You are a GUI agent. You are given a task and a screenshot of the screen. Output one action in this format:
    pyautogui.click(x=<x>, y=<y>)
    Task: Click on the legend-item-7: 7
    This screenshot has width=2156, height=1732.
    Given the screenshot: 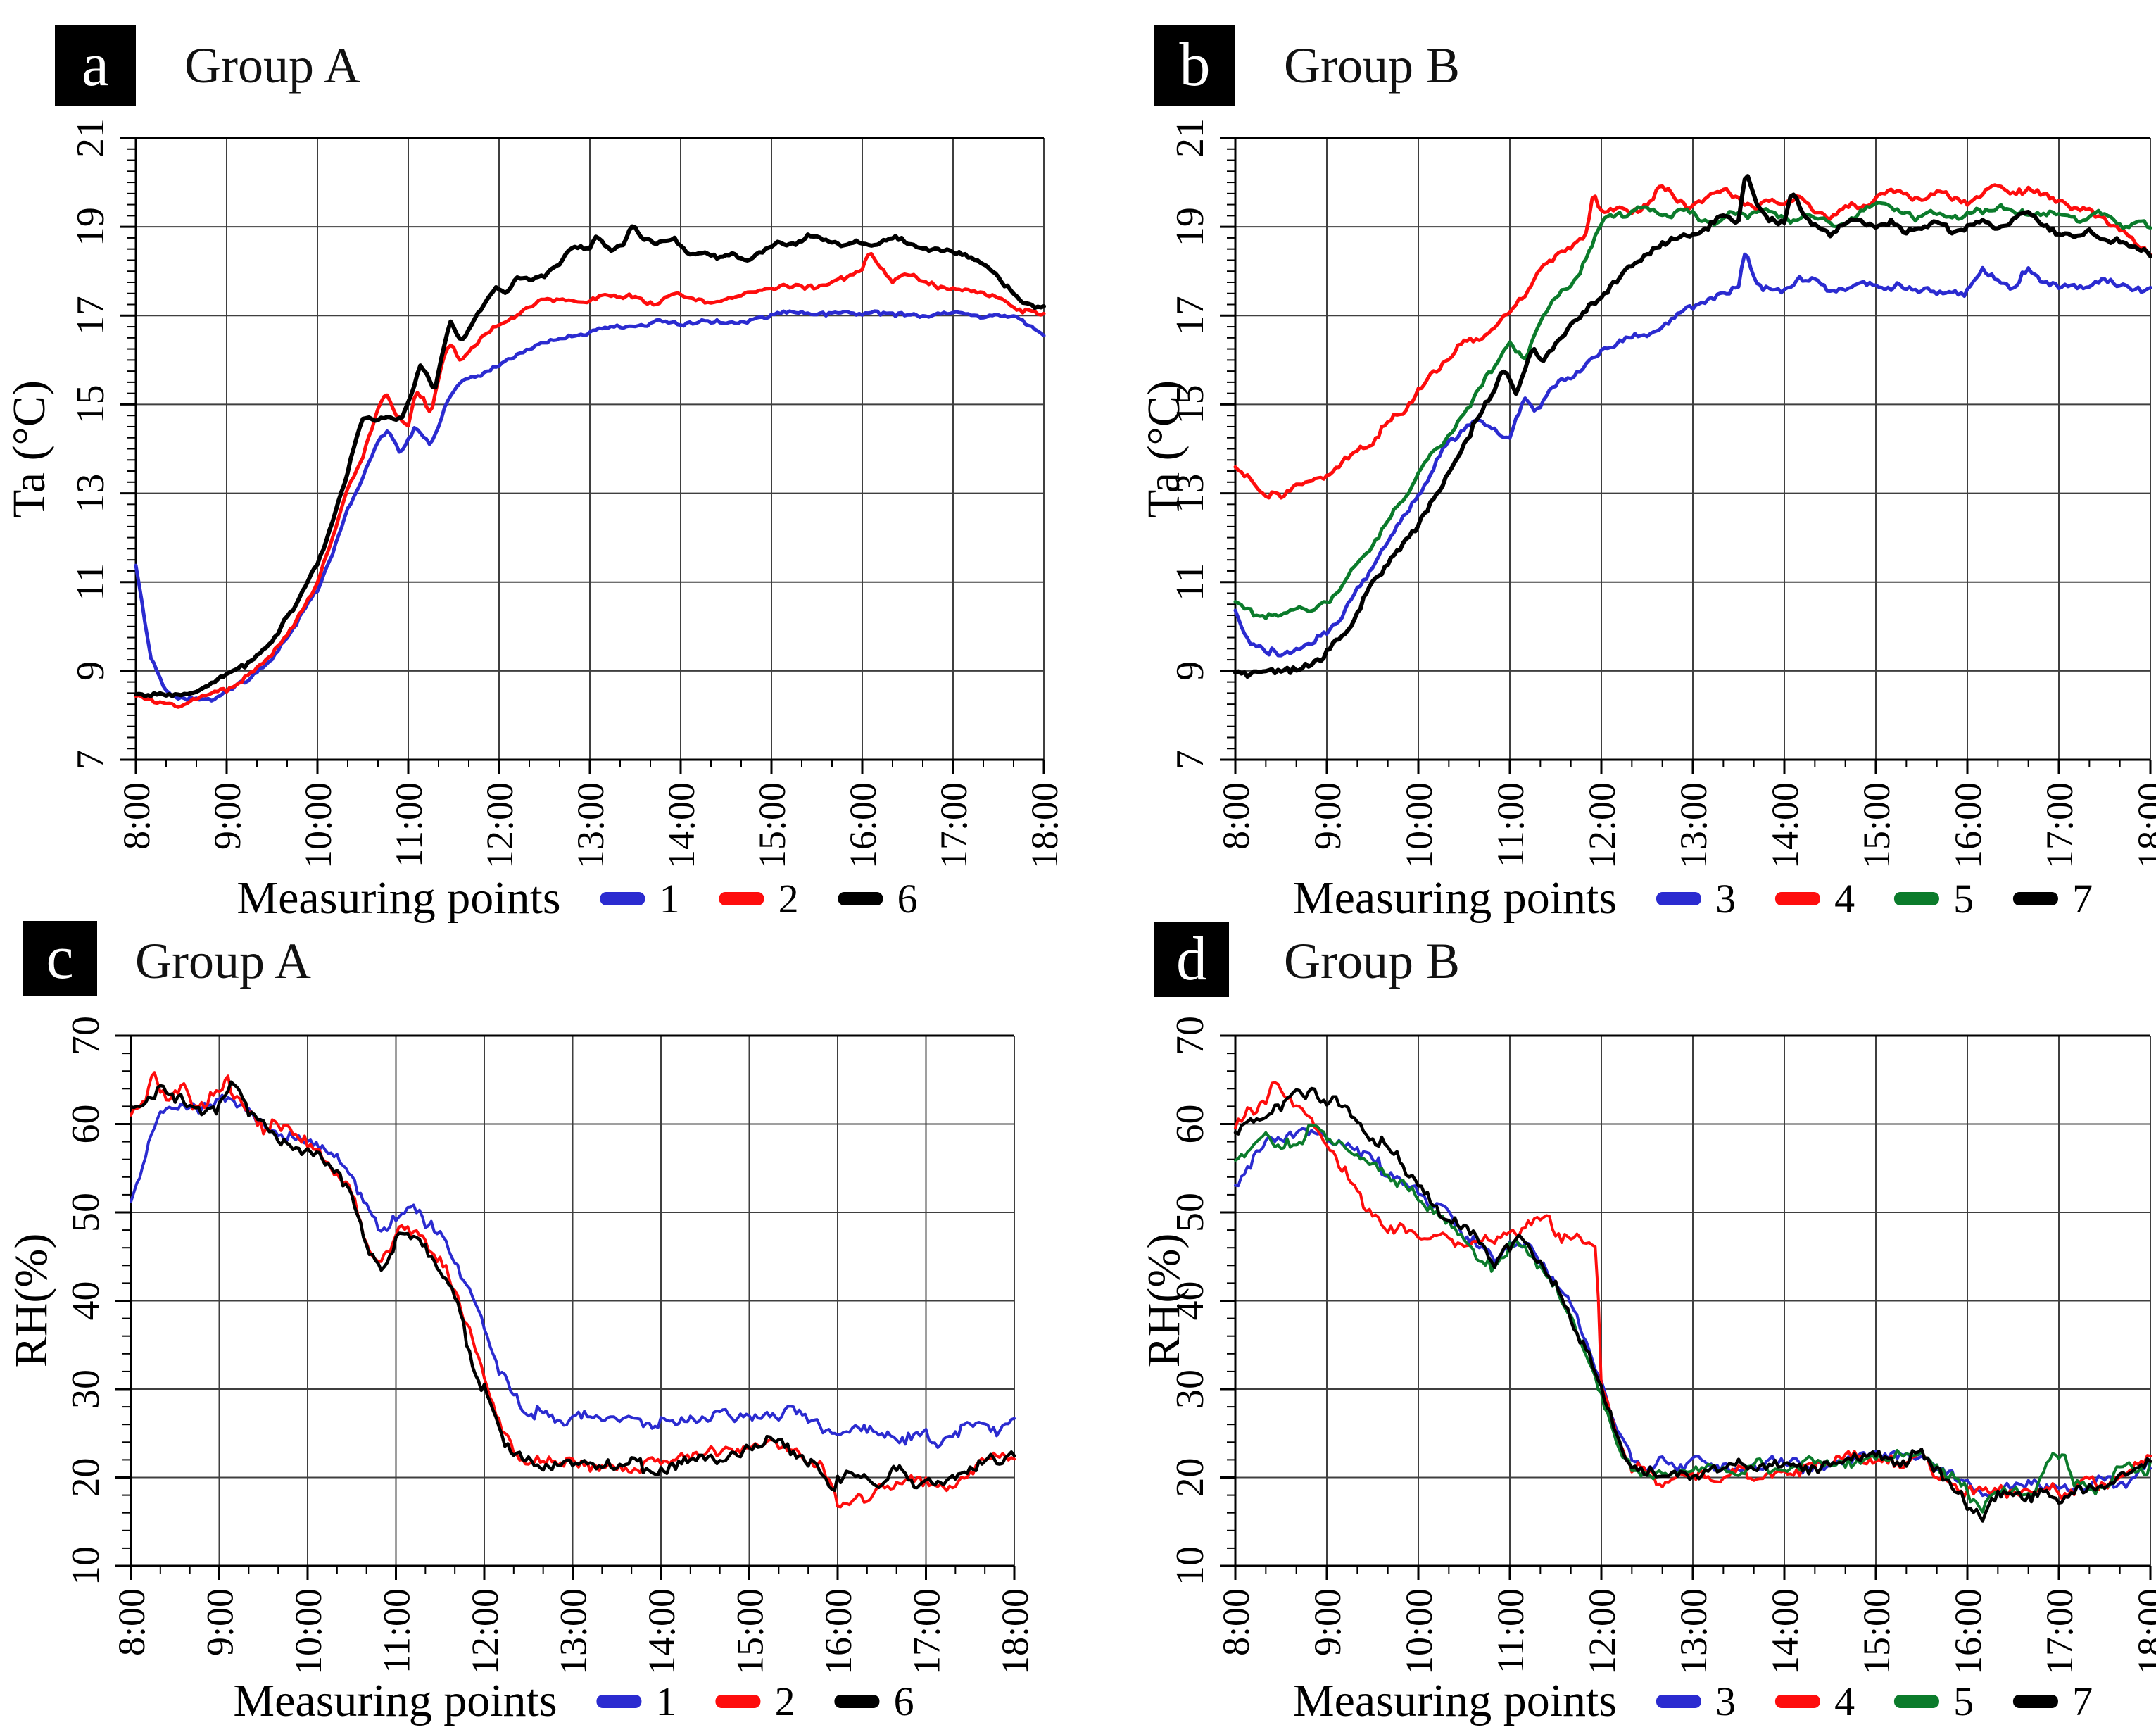 What is the action you would take?
    pyautogui.click(x=2053, y=899)
    